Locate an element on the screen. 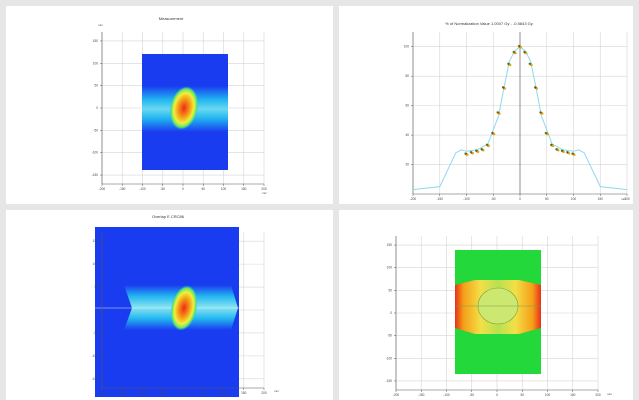 The width and height of the screenshot is (639, 400). y-tick-label: 40 is located at coordinates (407, 135).